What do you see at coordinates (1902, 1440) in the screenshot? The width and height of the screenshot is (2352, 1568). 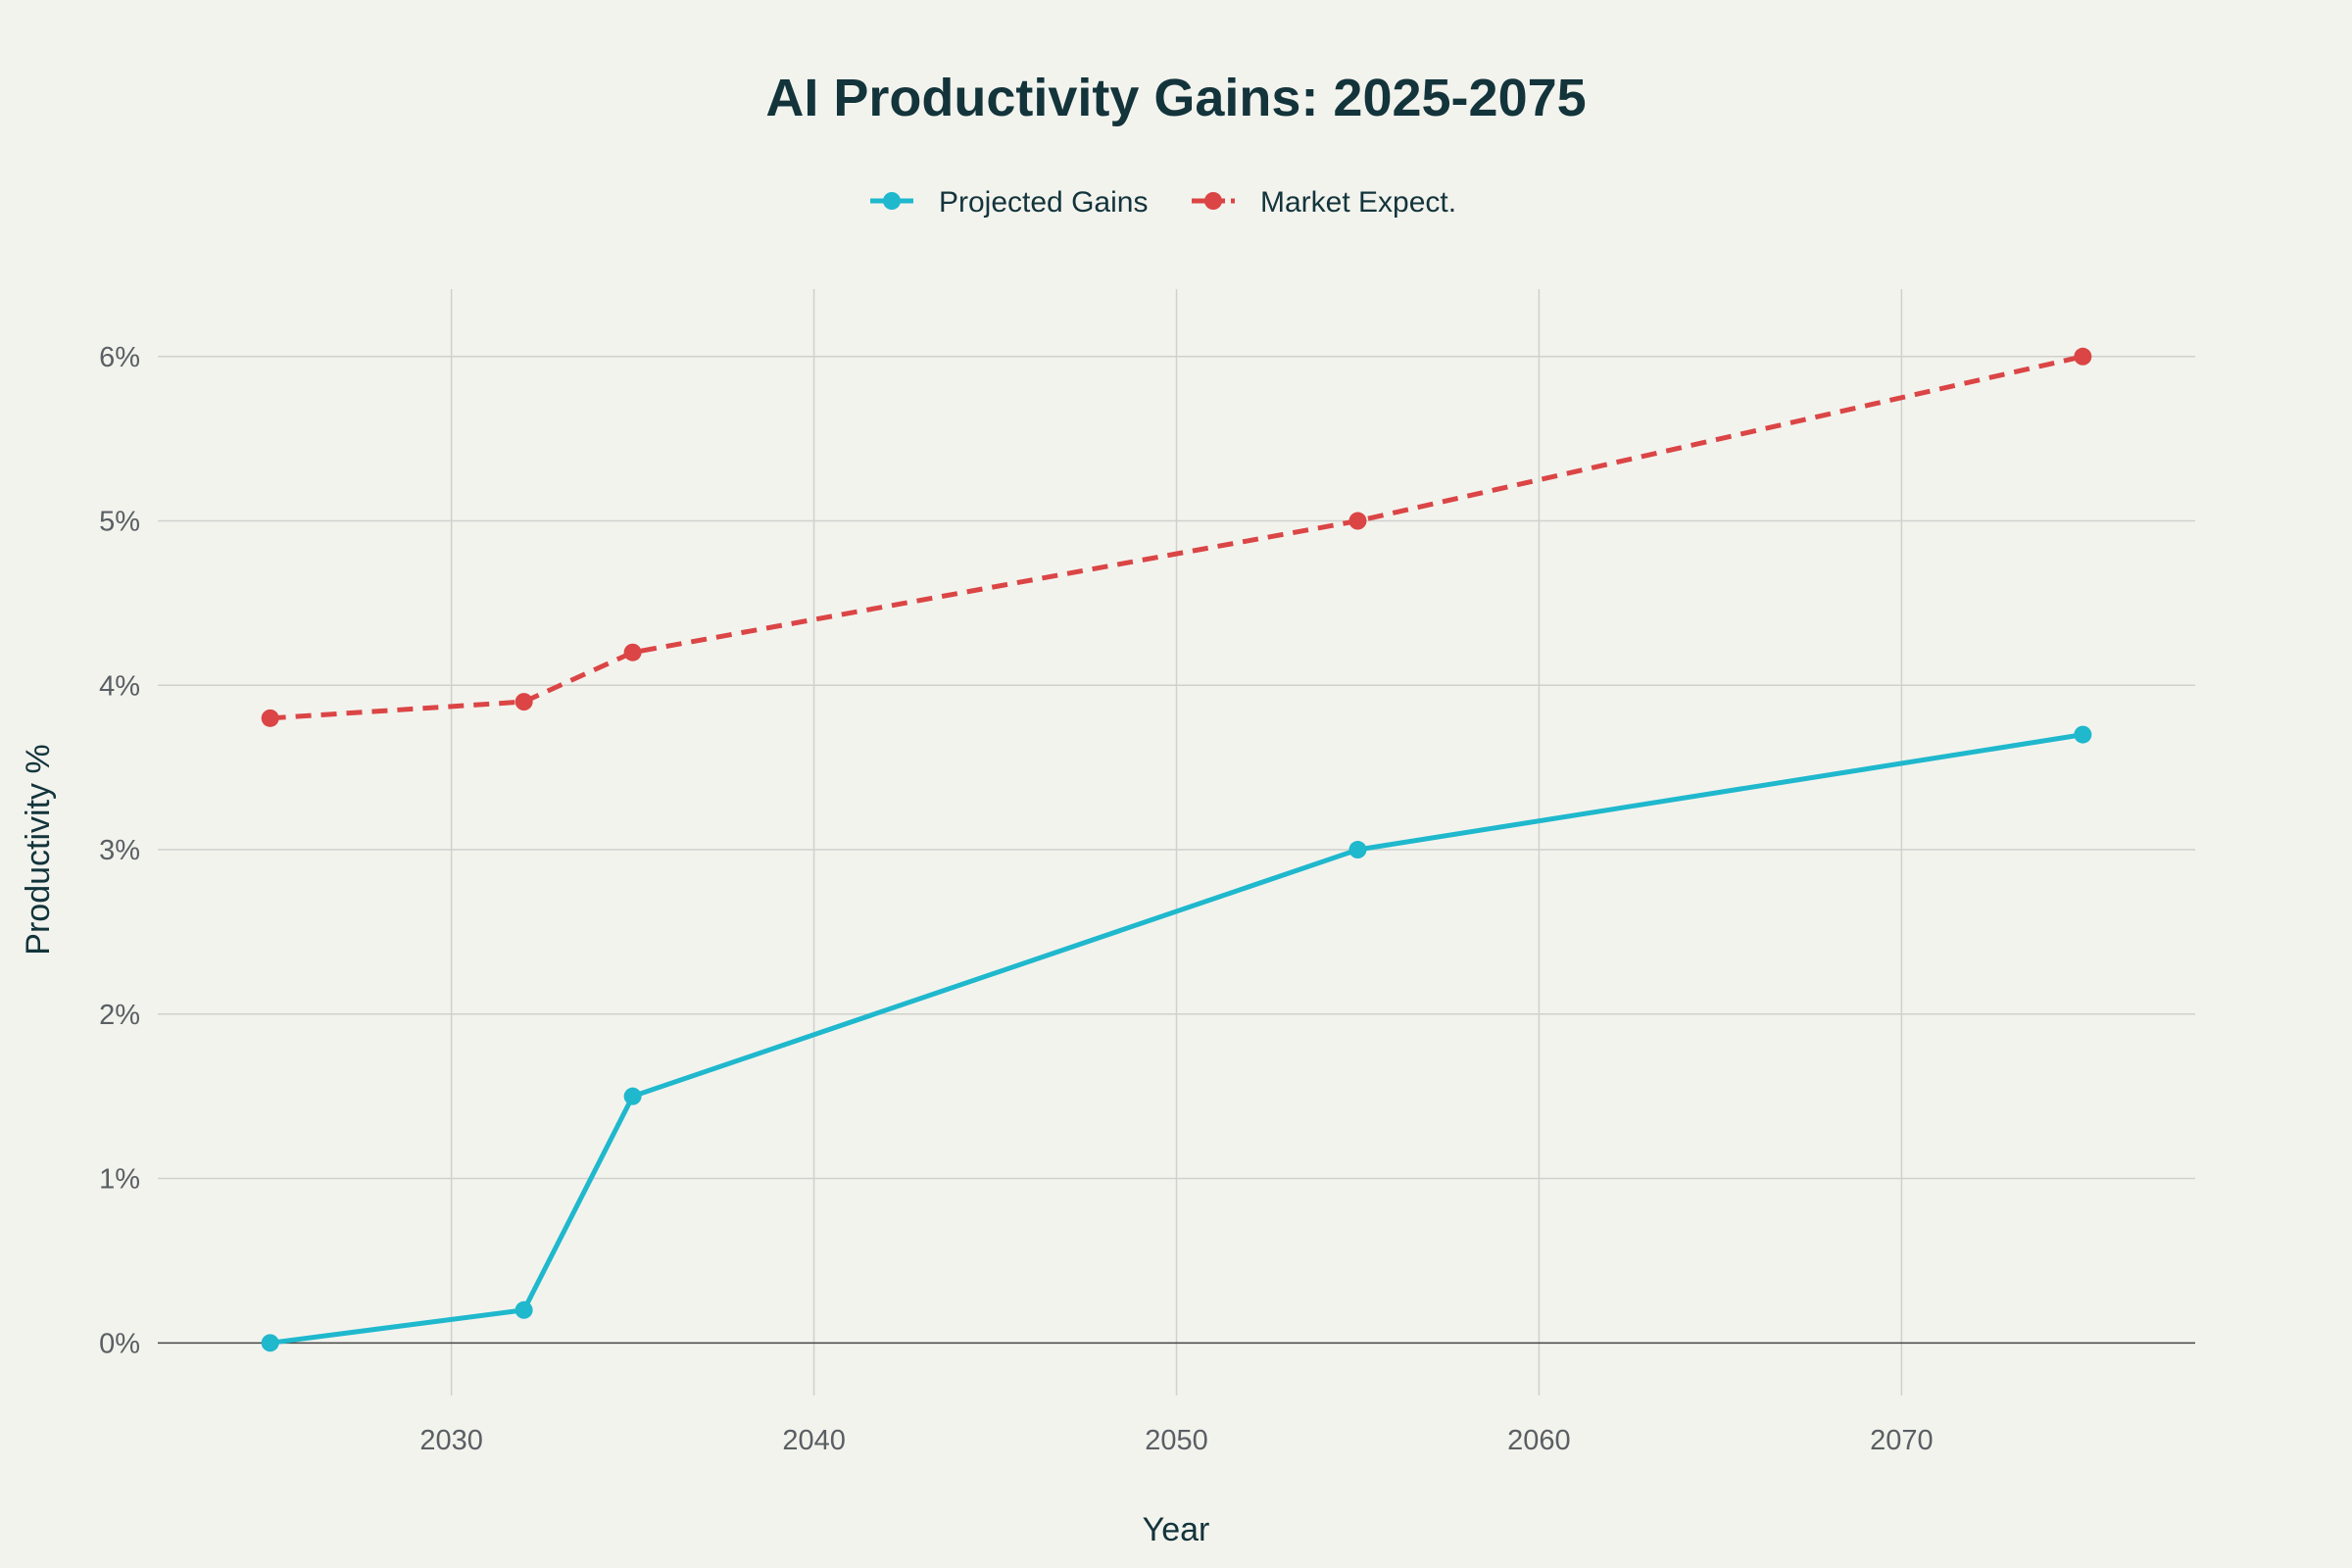 I see `x-tick-label: 2070` at bounding box center [1902, 1440].